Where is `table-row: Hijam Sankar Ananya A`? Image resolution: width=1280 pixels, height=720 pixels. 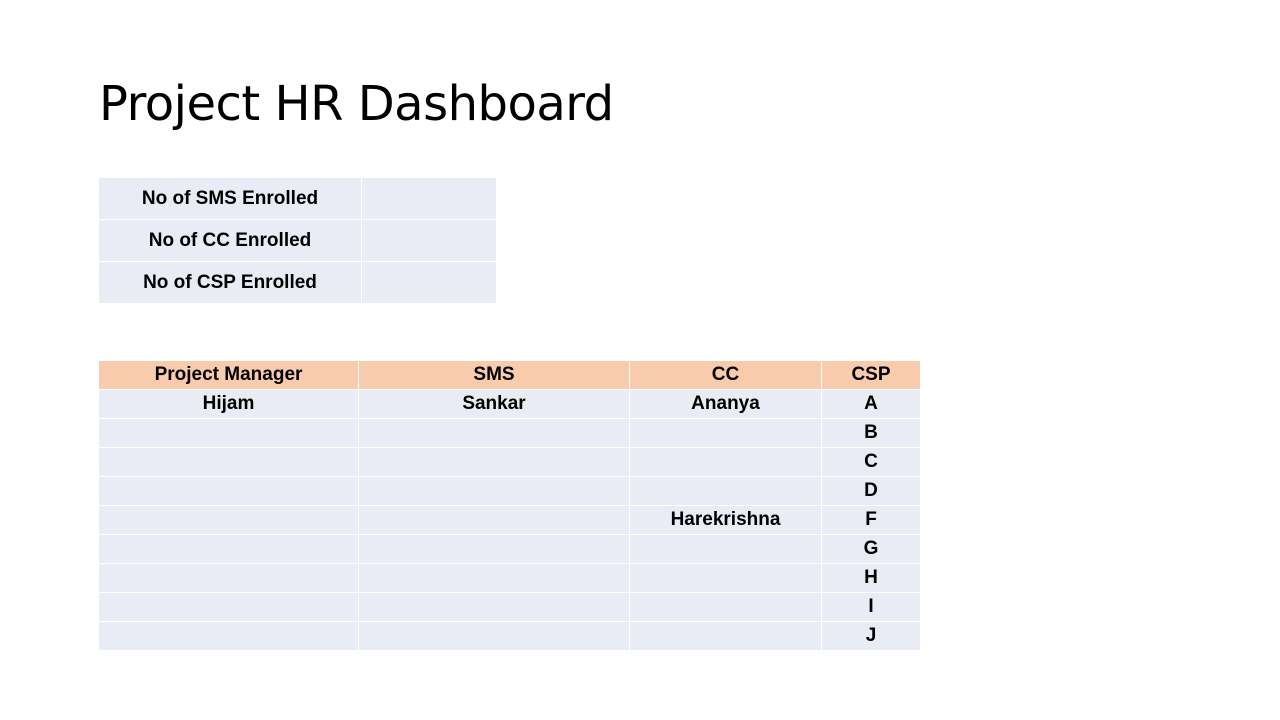 table-row: Hijam Sankar Ananya A is located at coordinates (509, 404).